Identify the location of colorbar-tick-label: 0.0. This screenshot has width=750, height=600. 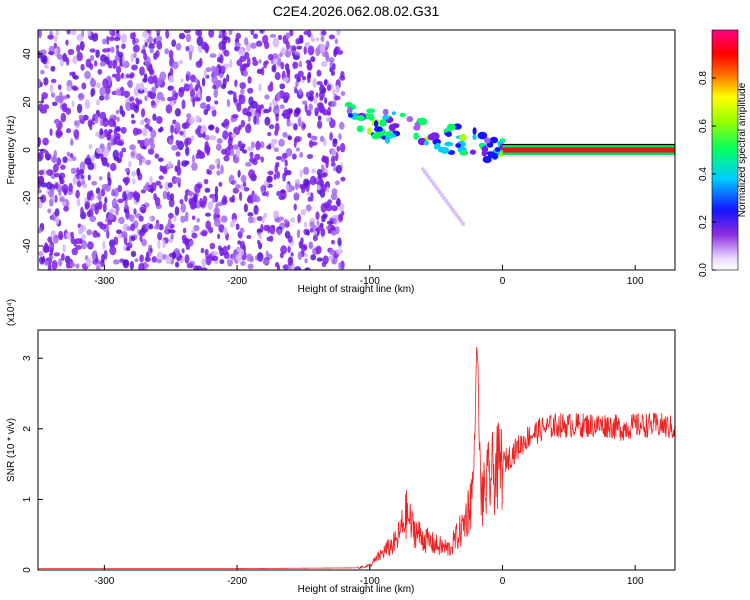
(703, 270).